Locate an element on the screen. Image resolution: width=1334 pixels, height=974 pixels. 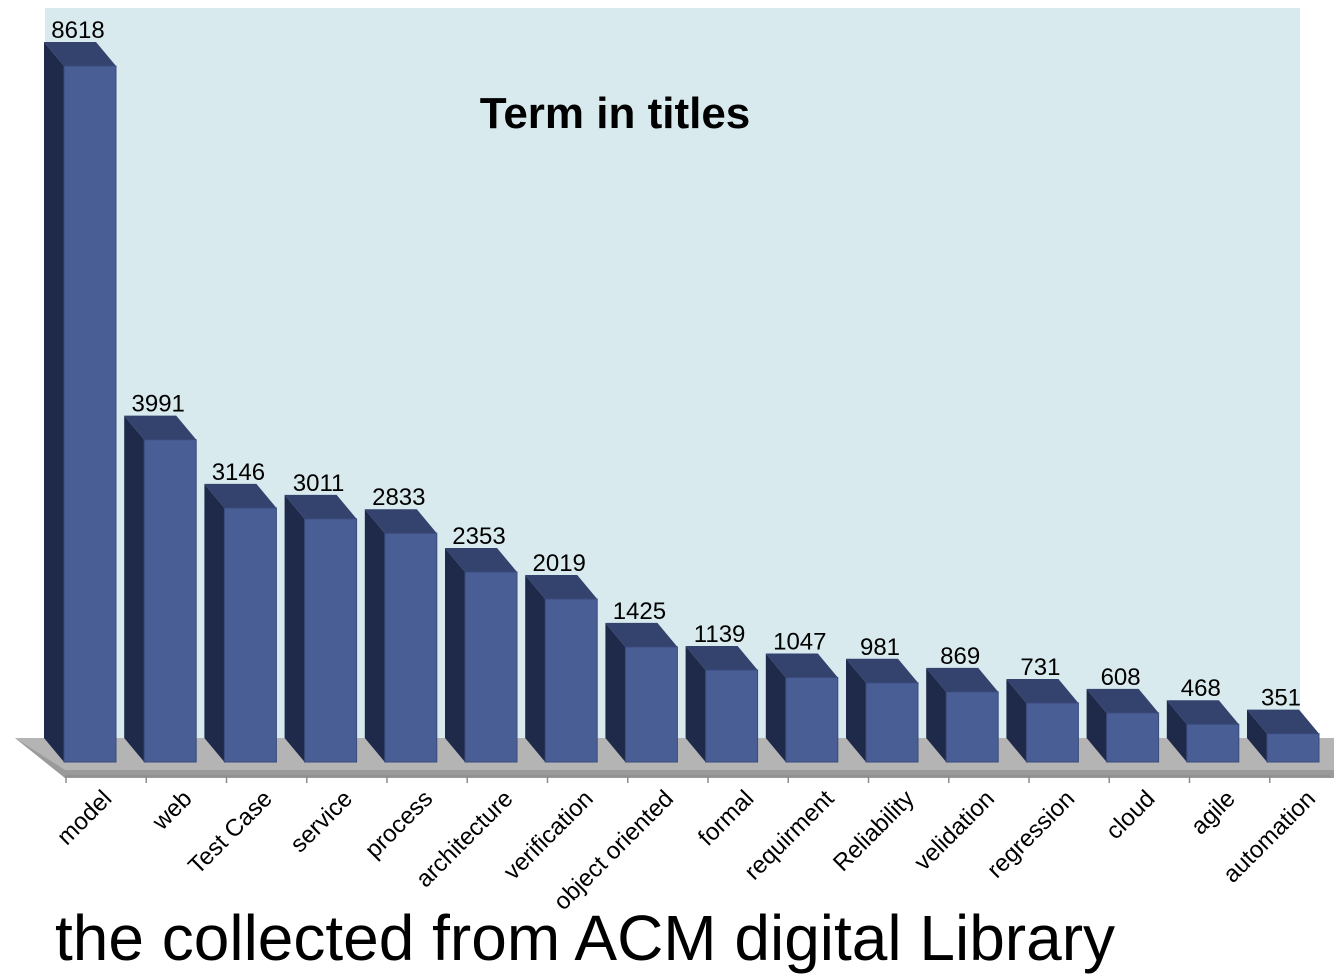
category-label: process is located at coordinates (399, 824).